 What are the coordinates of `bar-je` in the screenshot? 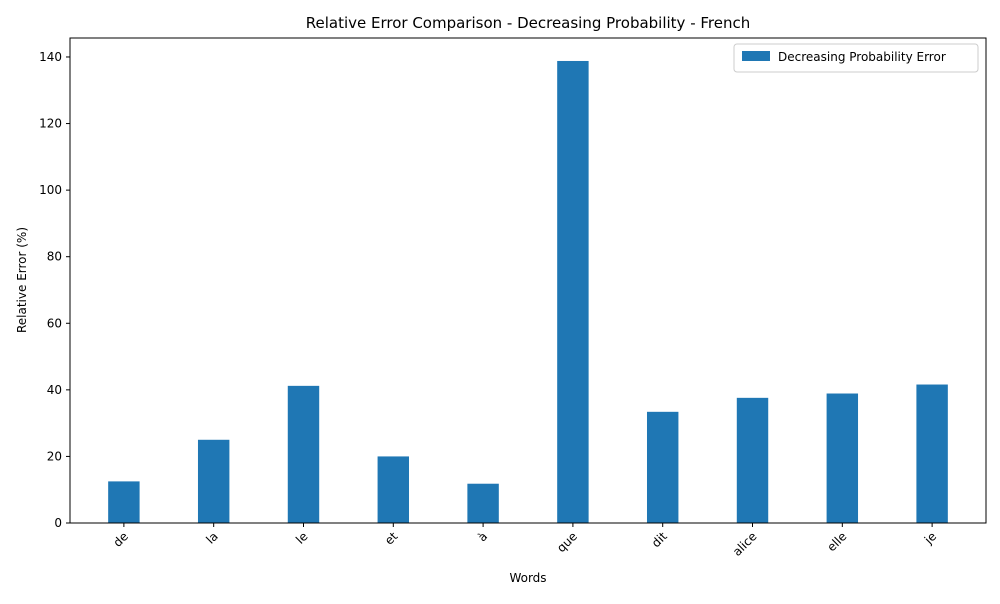 It's located at (932, 453).